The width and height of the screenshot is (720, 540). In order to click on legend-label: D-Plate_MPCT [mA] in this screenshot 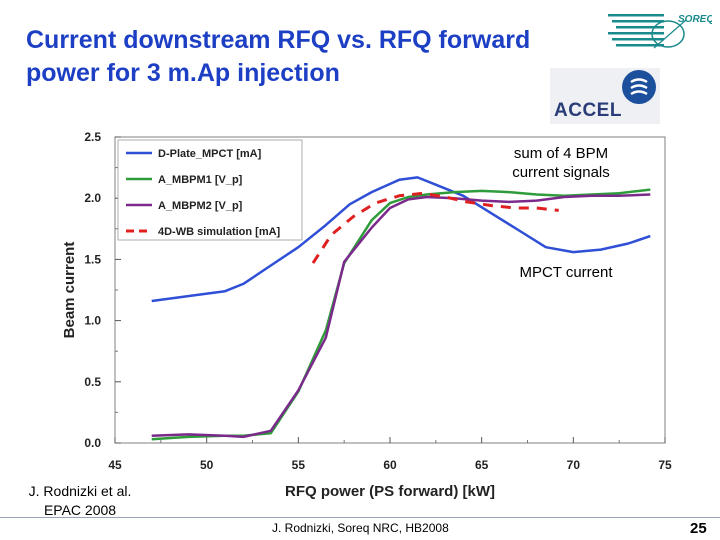, I will do `click(210, 154)`.